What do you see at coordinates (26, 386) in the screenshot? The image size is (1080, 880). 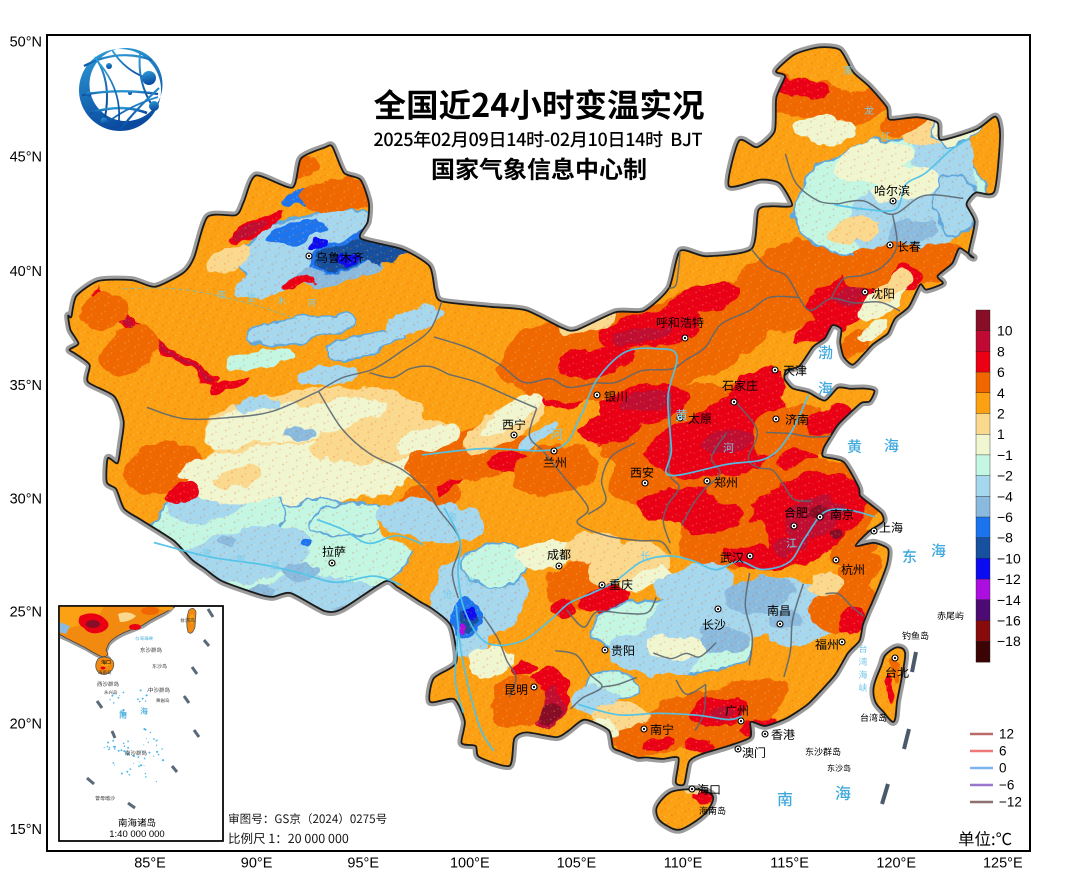 I see `svg-text: 35°N` at bounding box center [26, 386].